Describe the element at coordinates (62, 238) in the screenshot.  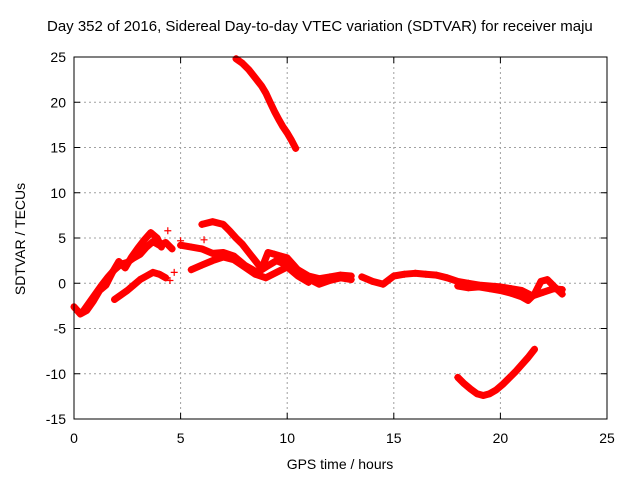
I see `y-tick-label: 5` at that location.